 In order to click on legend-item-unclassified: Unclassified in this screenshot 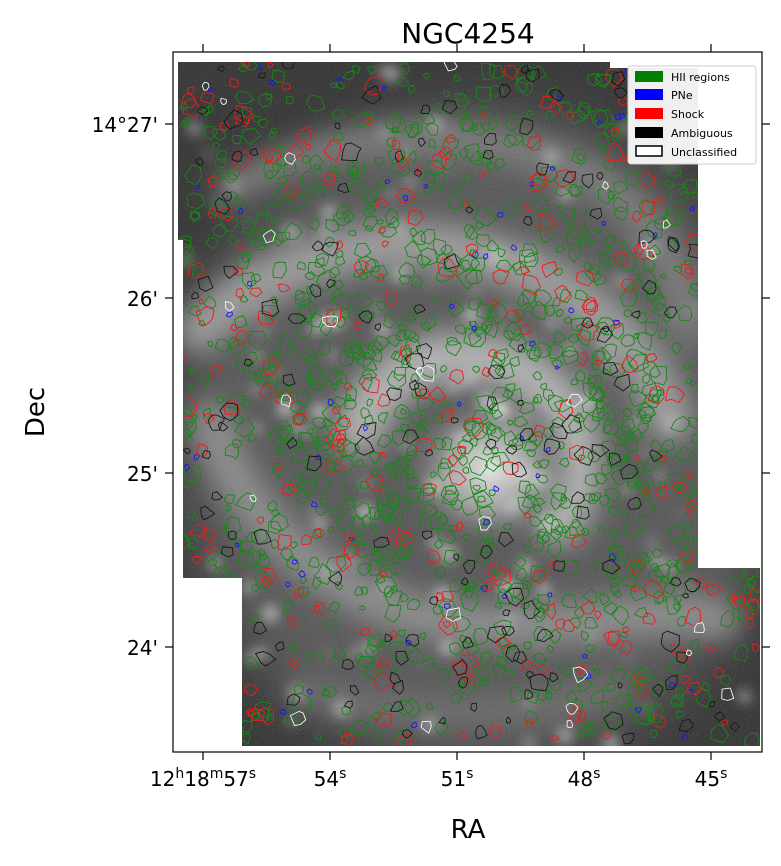, I will do `click(686, 152)`.